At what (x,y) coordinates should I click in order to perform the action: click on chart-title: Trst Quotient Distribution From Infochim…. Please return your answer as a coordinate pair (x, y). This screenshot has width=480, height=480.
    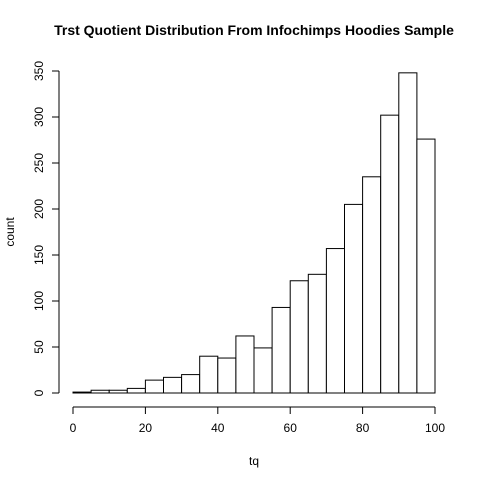
    Looking at the image, I should click on (254, 30).